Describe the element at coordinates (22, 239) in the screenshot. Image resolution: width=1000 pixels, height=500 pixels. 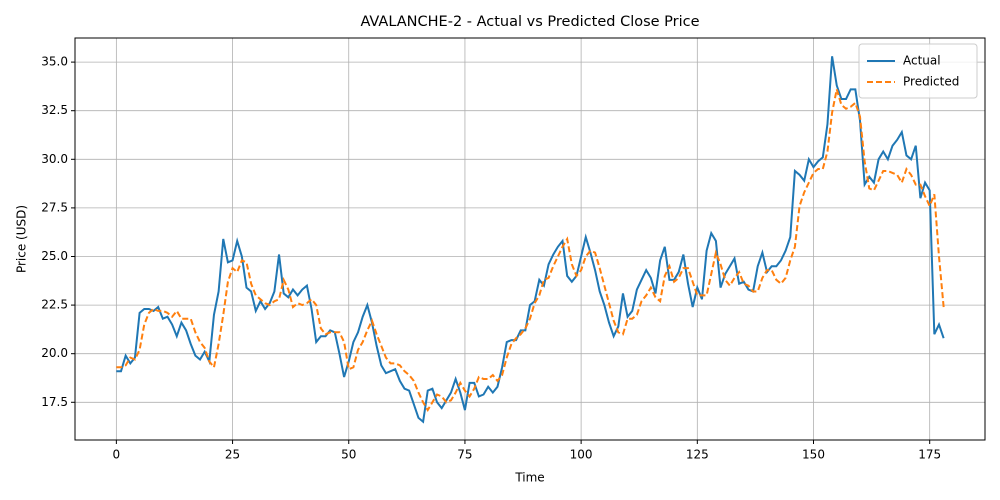
I see `y-axis-label: Price (USD)` at that location.